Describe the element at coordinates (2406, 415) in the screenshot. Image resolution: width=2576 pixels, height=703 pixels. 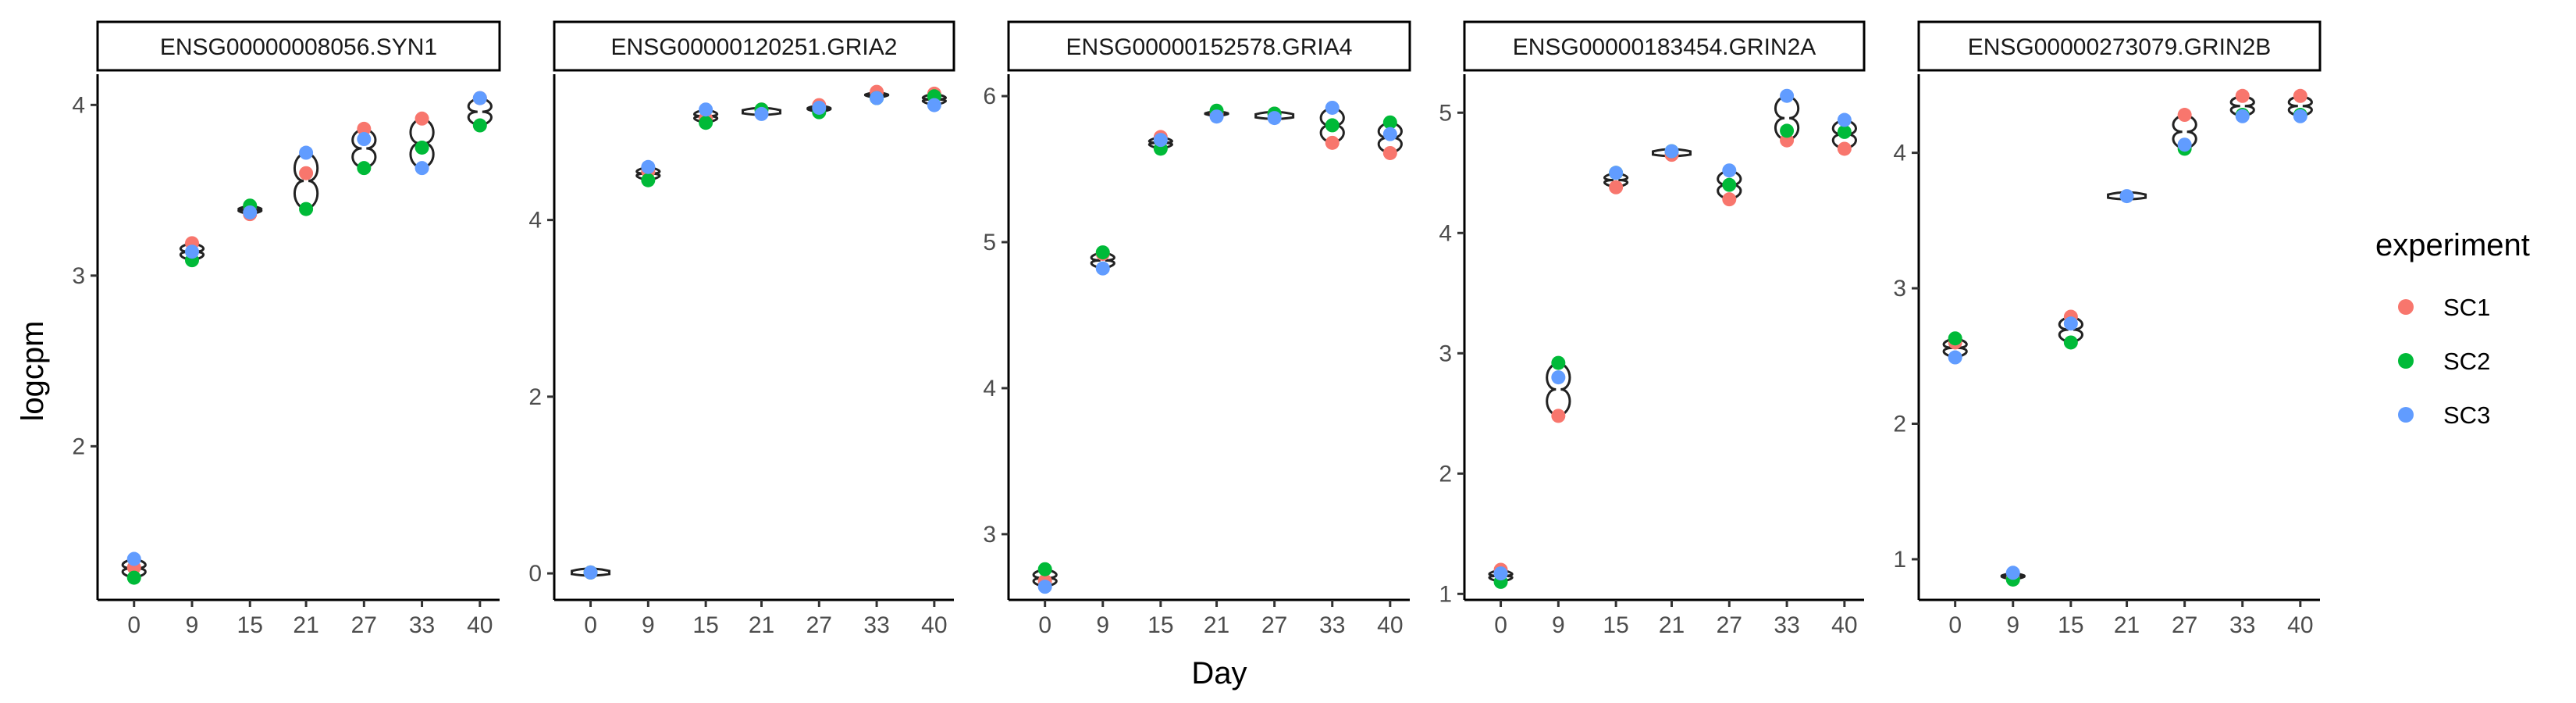
I see `legend-key-sc3` at that location.